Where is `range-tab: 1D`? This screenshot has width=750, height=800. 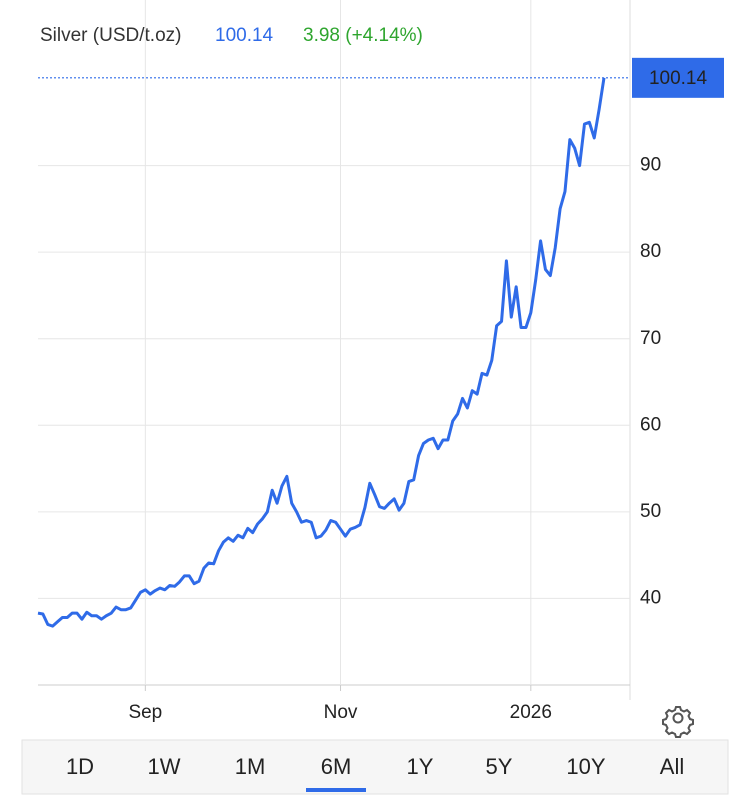
range-tab: 1D is located at coordinates (80, 766).